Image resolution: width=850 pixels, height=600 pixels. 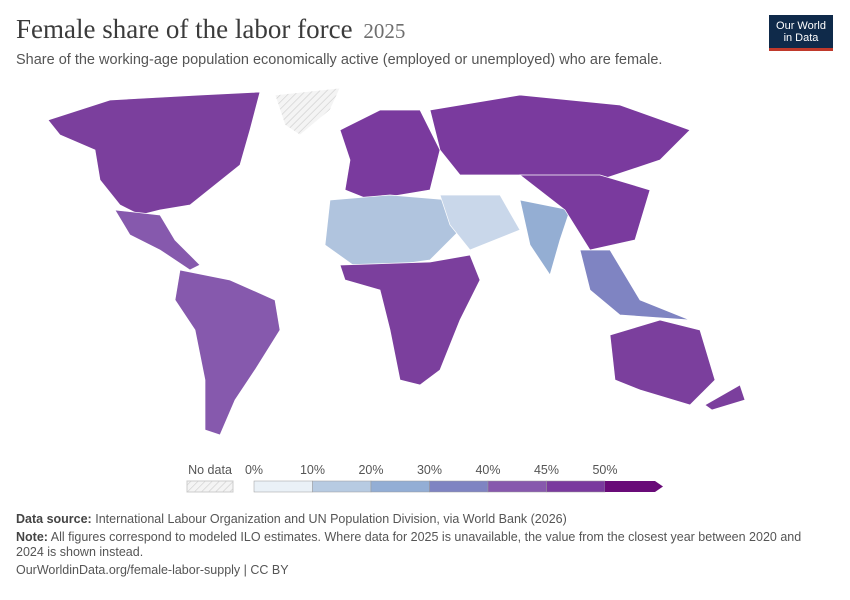 What do you see at coordinates (154, 153) in the screenshot?
I see `north-america` at bounding box center [154, 153].